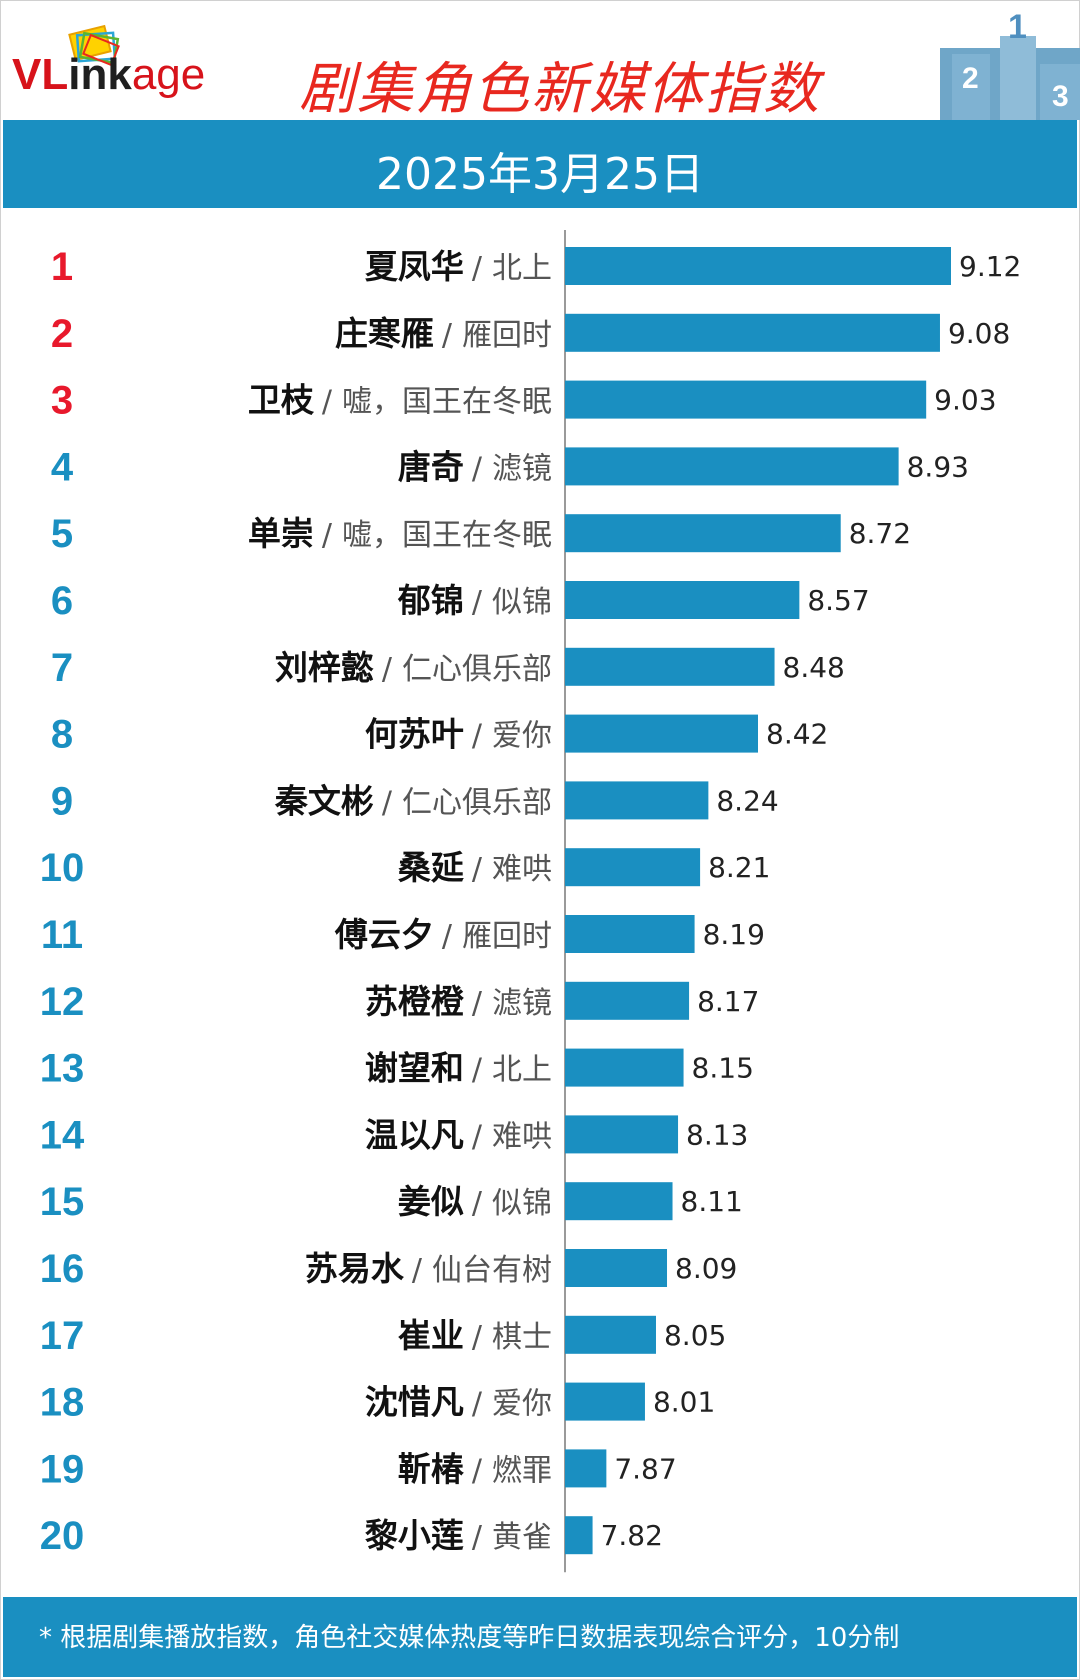 This screenshot has width=1080, height=1680. What do you see at coordinates (1060, 96) in the screenshot?
I see `podium-digit-3: 3` at bounding box center [1060, 96].